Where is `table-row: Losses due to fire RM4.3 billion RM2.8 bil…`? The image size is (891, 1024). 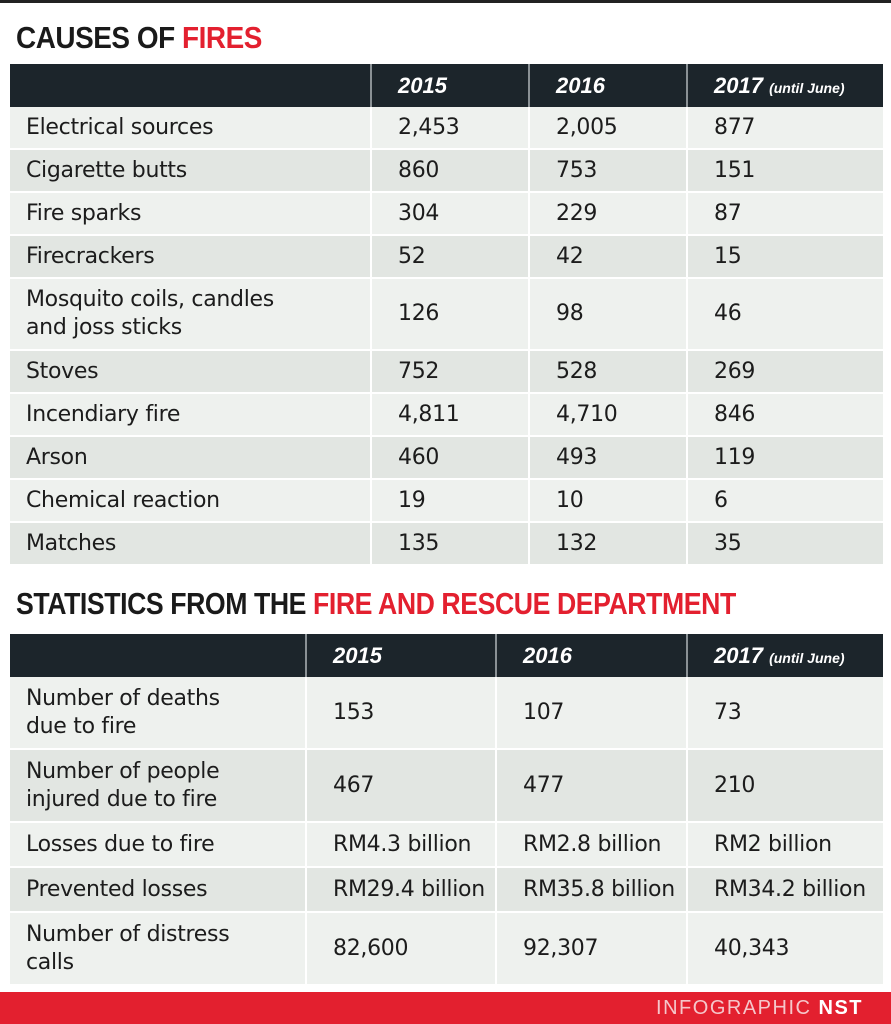 table-row: Losses due to fire RM4.3 billion RM2.8 bil… is located at coordinates (446, 845).